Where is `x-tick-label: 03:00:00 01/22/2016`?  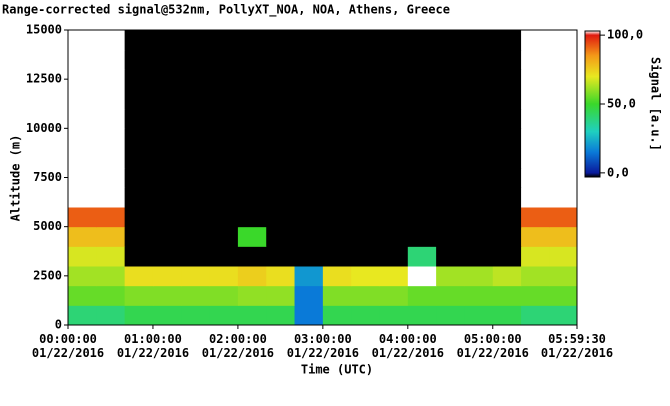 x-tick-label: 03:00:00 01/22/2016 is located at coordinates (323, 346).